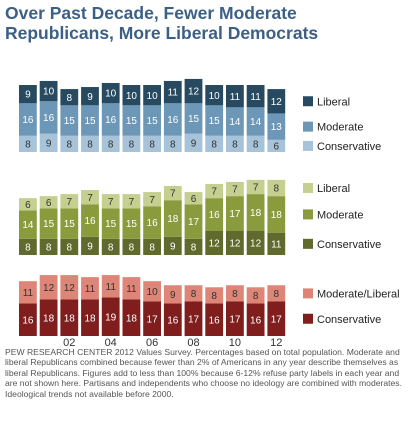 This screenshot has width=411, height=434. I want to click on bar-g1-moderate-2009, so click(214, 214).